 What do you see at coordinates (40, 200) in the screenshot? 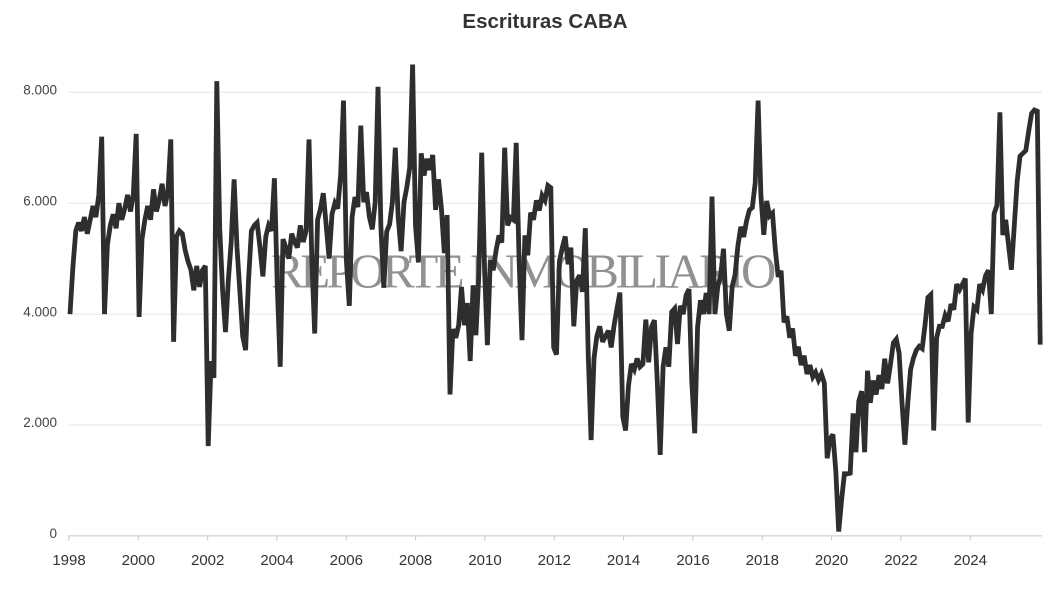
I see `svg-text: 6.000` at bounding box center [40, 200].